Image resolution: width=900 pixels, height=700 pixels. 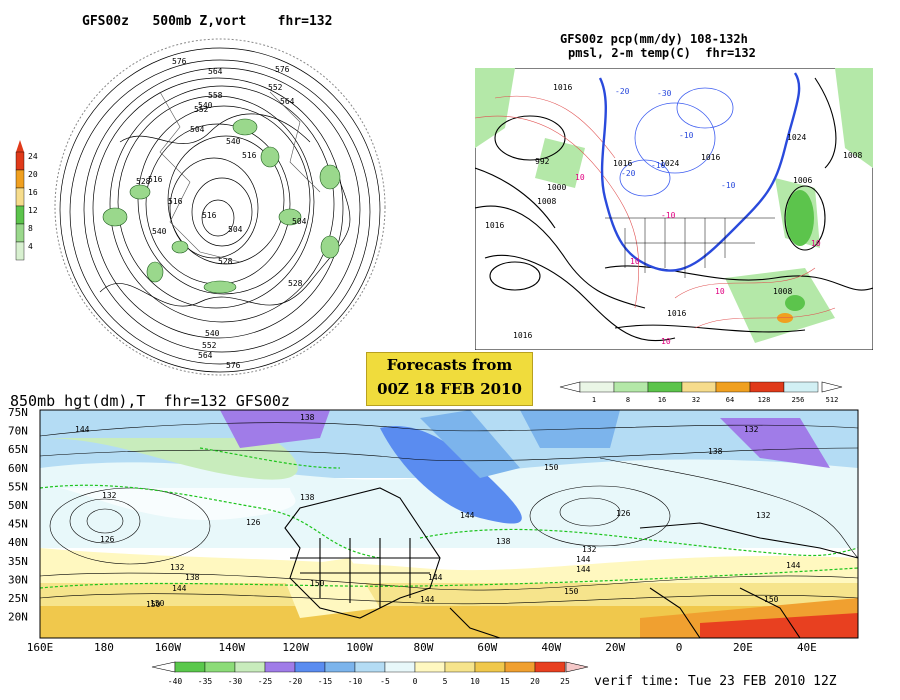 What do you see at coordinates (535, 681) in the screenshot?
I see `temp-colorbar-label: 20` at bounding box center [535, 681].